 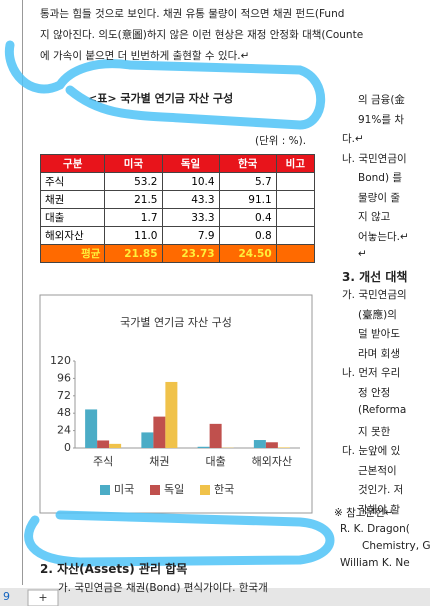 What do you see at coordinates (375, 276) in the screenshot?
I see `text-line: 3. 개선 대책` at bounding box center [375, 276].